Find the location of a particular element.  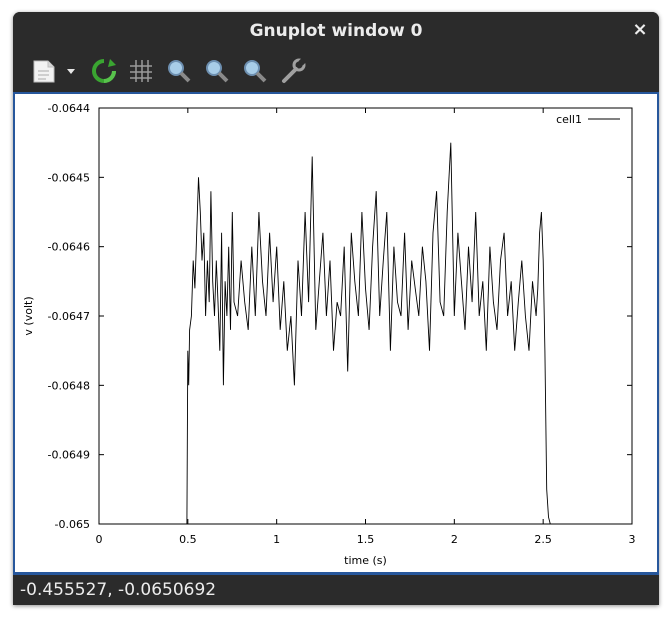

y-tick-label: -0.0646 is located at coordinates (69, 247).